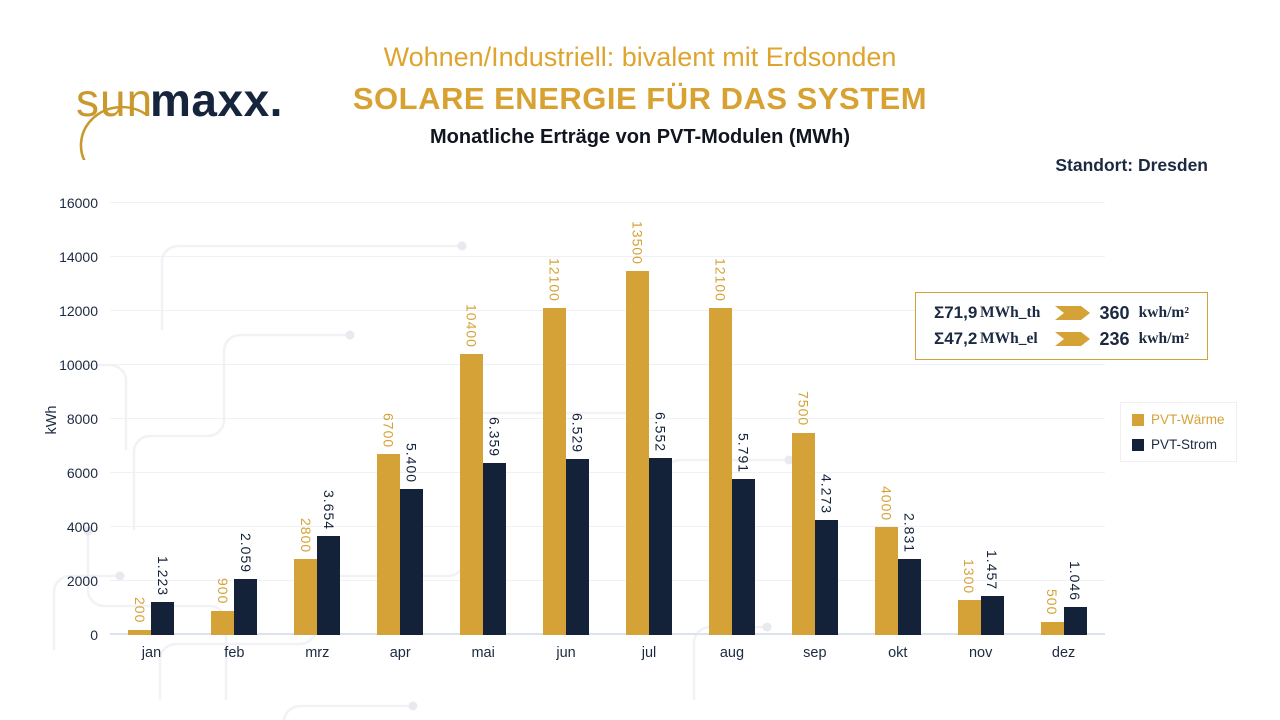 The image size is (1280, 720). I want to click on x-axis-baseline, so click(607, 634).